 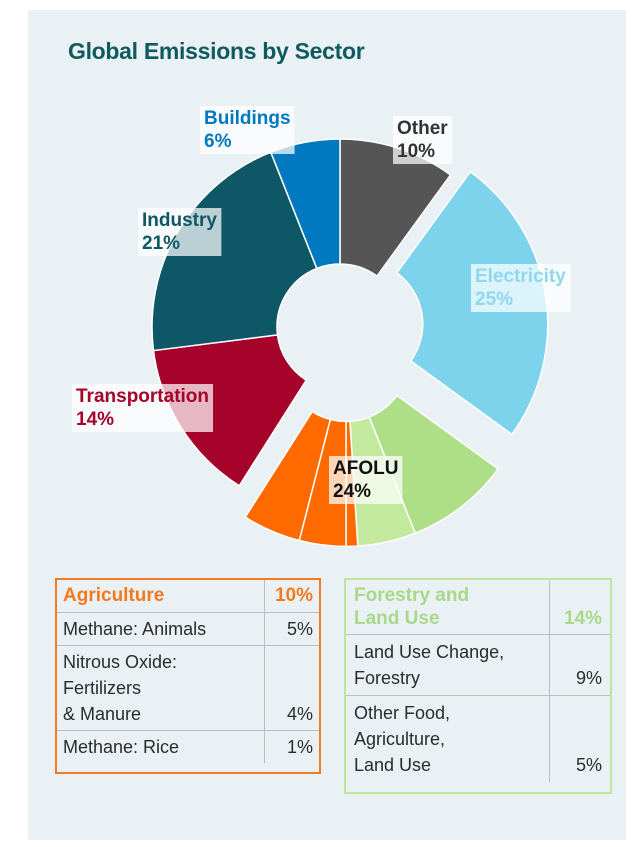 What do you see at coordinates (448, 665) in the screenshot?
I see `row-label: Land Use Change, Forestry` at bounding box center [448, 665].